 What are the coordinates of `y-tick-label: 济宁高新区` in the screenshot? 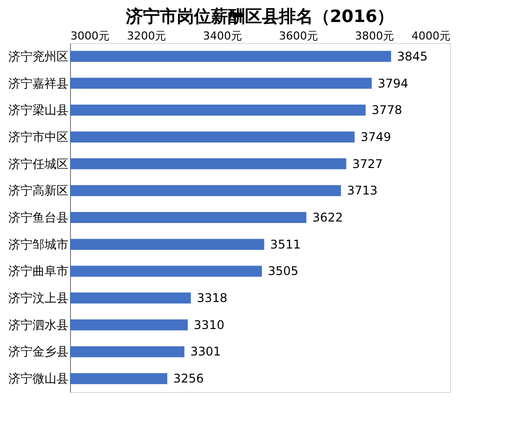 It's located at (38, 191).